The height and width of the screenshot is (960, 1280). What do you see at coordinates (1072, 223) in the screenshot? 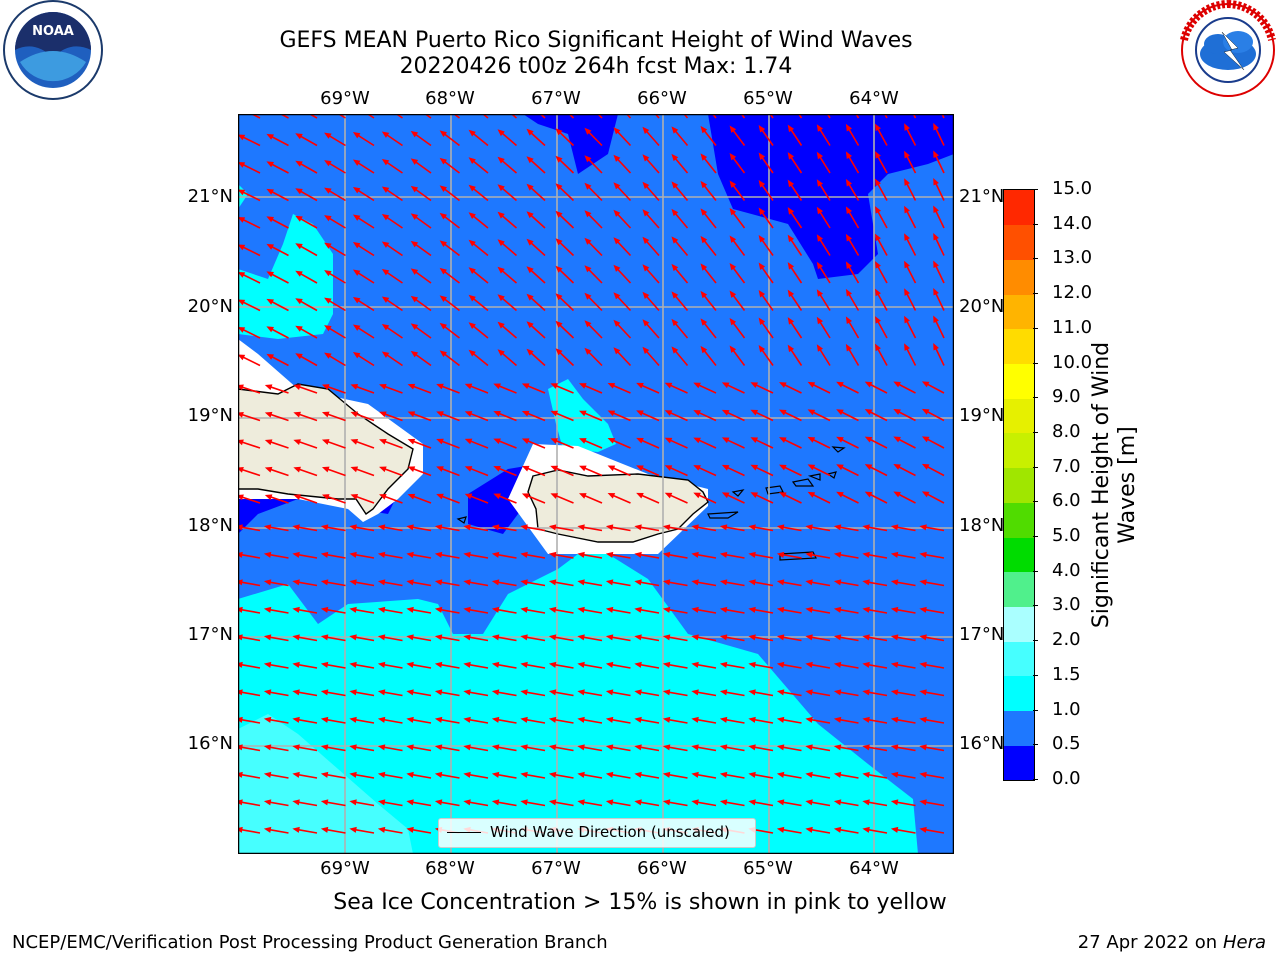
I see `colorbar-tick-label: 14.0` at bounding box center [1072, 223].